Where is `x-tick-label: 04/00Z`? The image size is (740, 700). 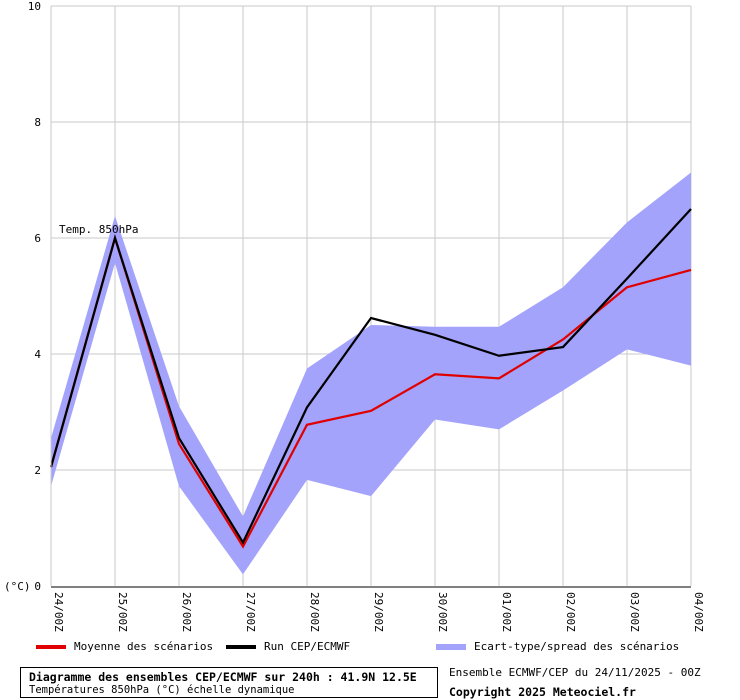 x-tick-label: 04/00Z is located at coordinates (698, 612).